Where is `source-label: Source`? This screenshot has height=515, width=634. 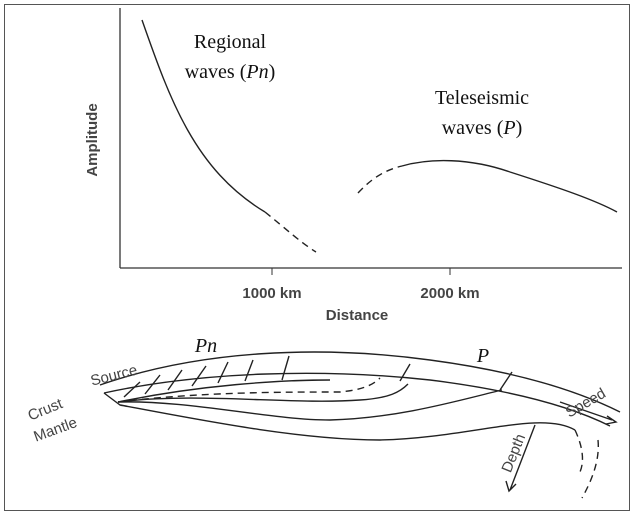
source-label: Source is located at coordinates (114, 376).